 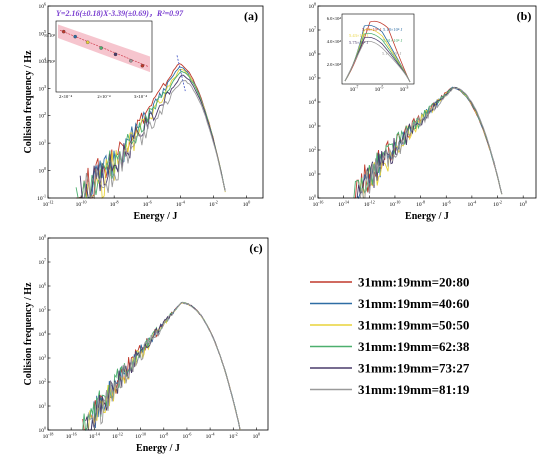 I want to click on legend-label-6: 31mm:19mm=81:19, so click(x=414, y=389).